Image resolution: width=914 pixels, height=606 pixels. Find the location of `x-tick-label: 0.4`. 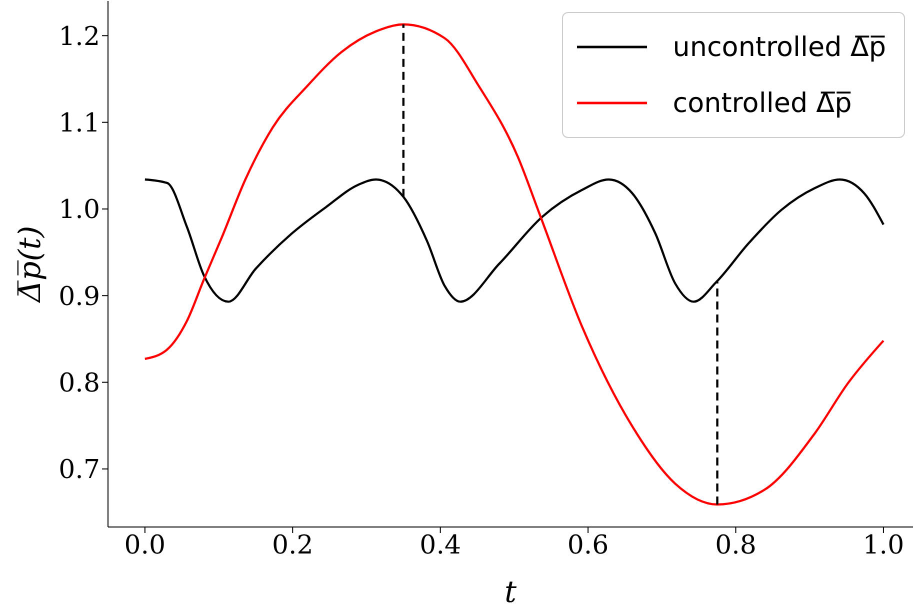

x-tick-label: 0.4 is located at coordinates (441, 545).